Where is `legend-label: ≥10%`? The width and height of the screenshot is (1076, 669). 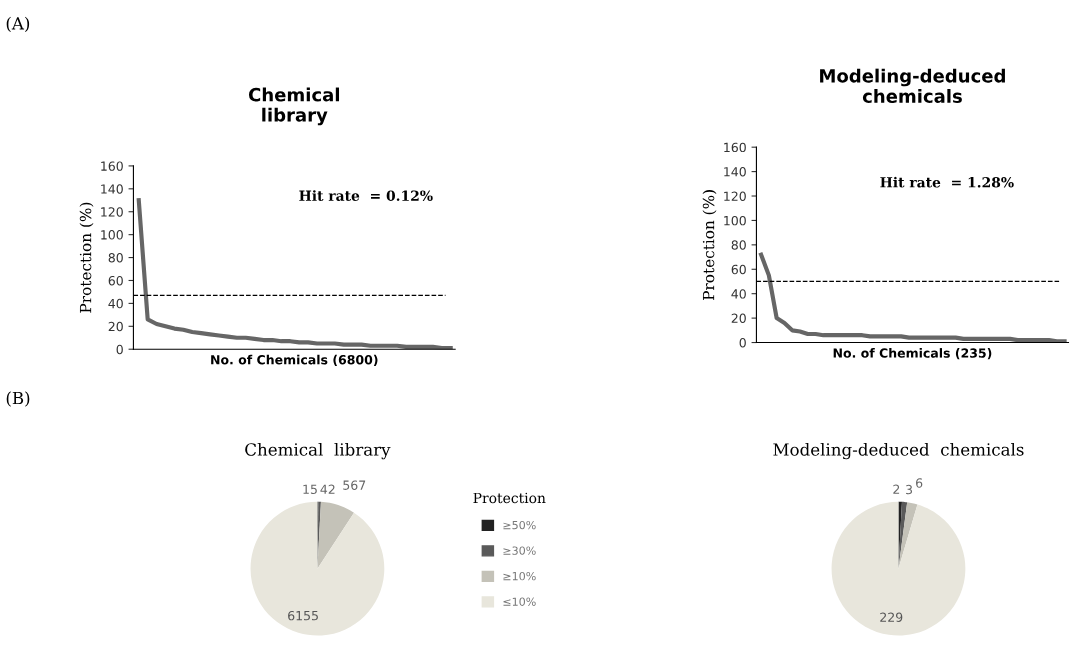
legend-label: ≥10% is located at coordinates (519, 576).